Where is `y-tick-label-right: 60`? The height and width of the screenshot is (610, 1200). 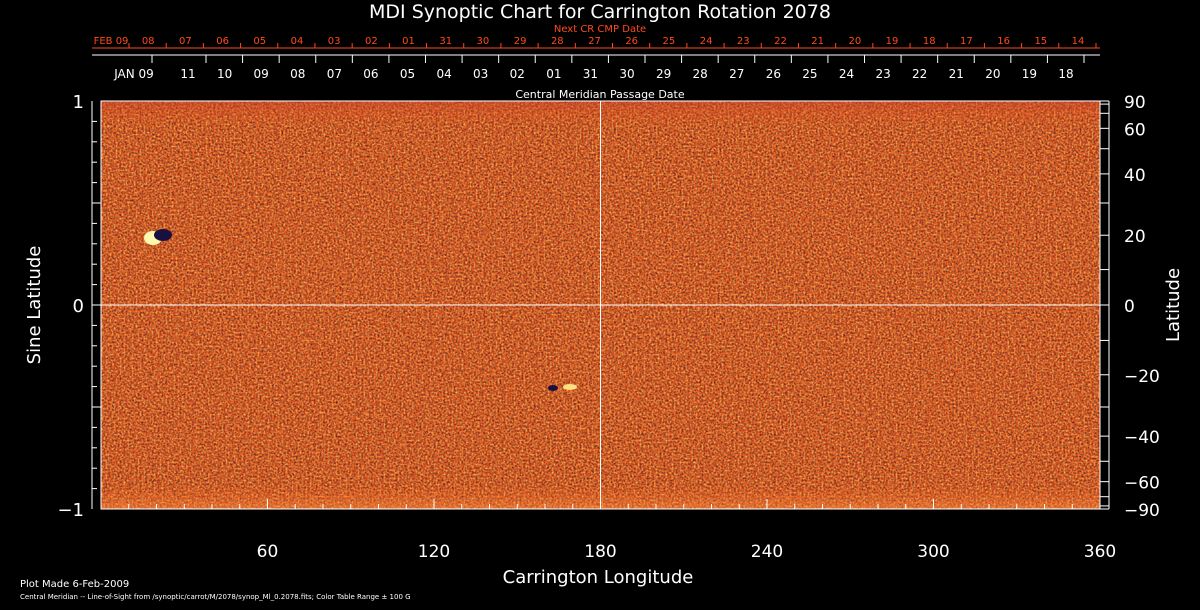
y-tick-label-right: 60 is located at coordinates (1135, 130).